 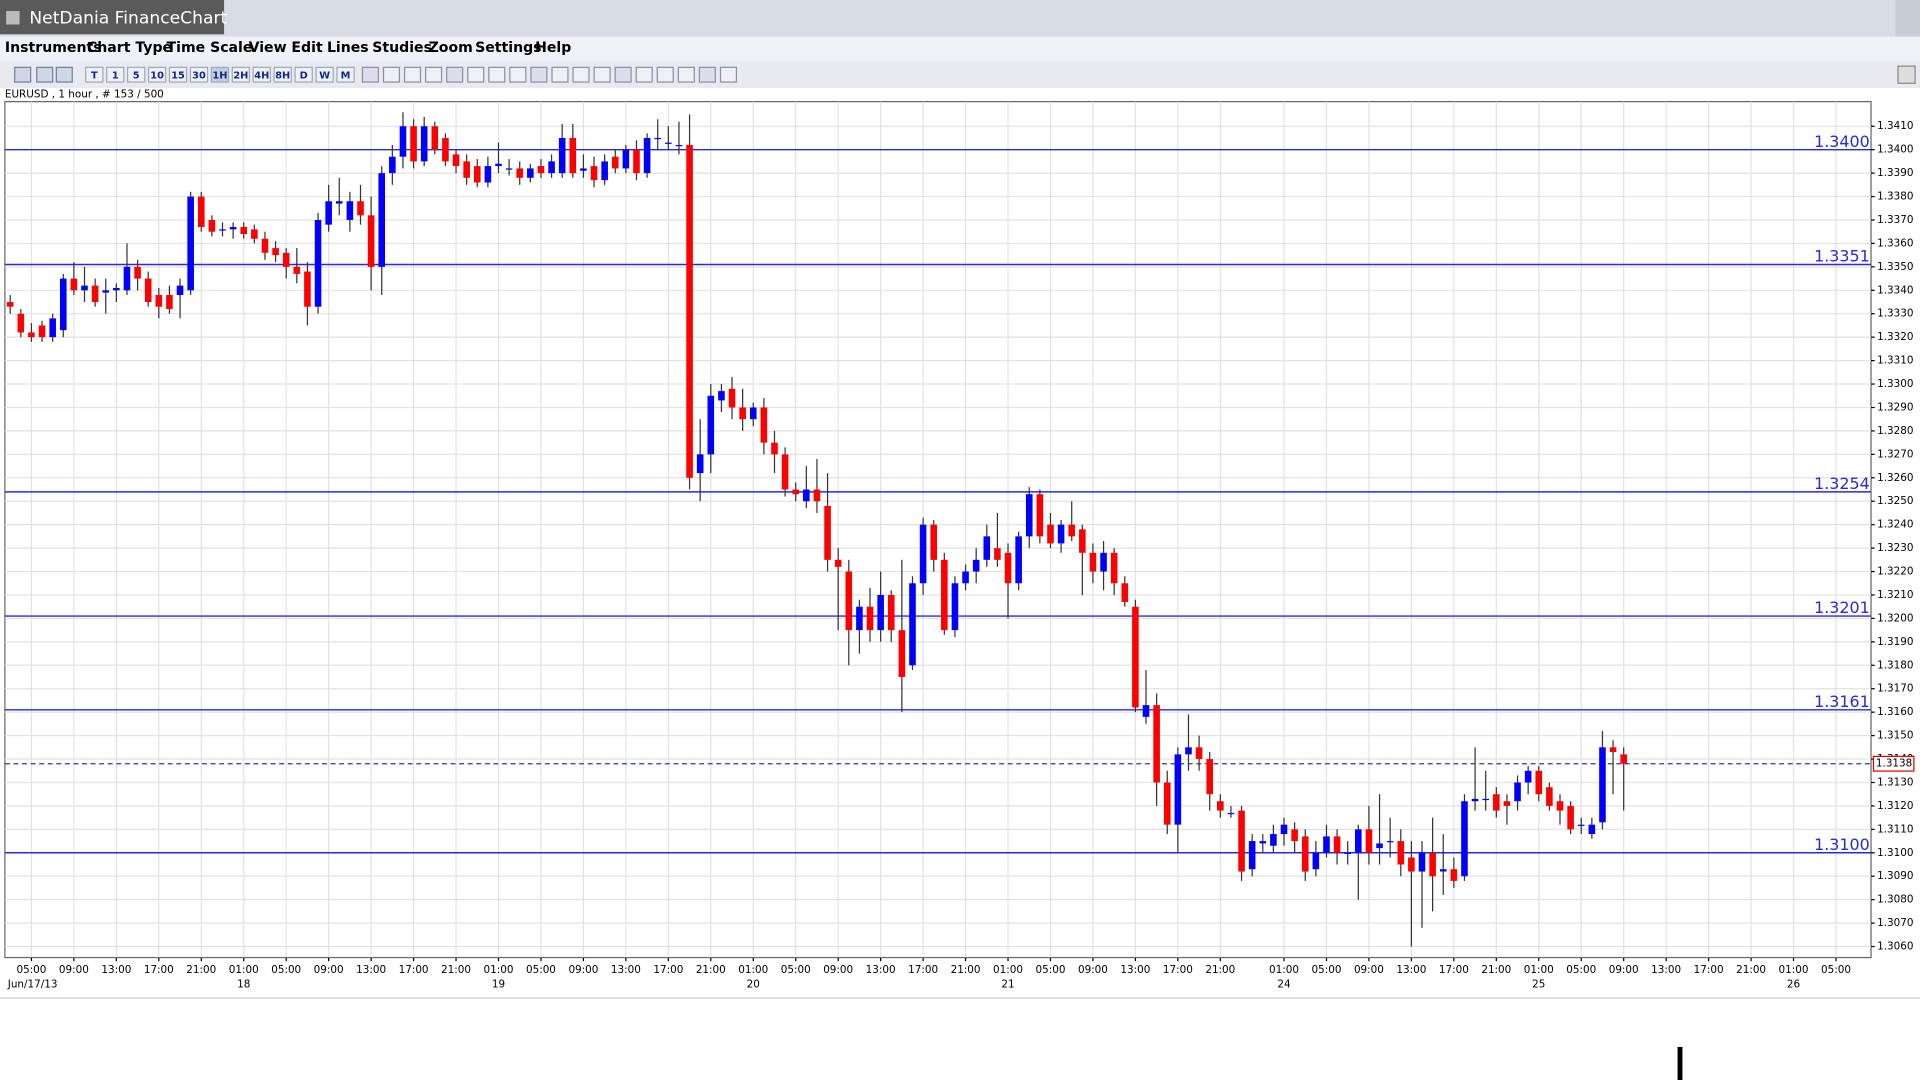 I want to click on y-tick-label: 1.3400, so click(x=1895, y=150).